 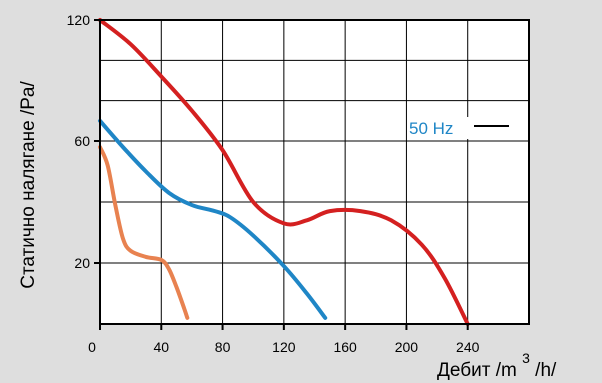 I want to click on y-tick-label: 60, so click(x=82, y=141).